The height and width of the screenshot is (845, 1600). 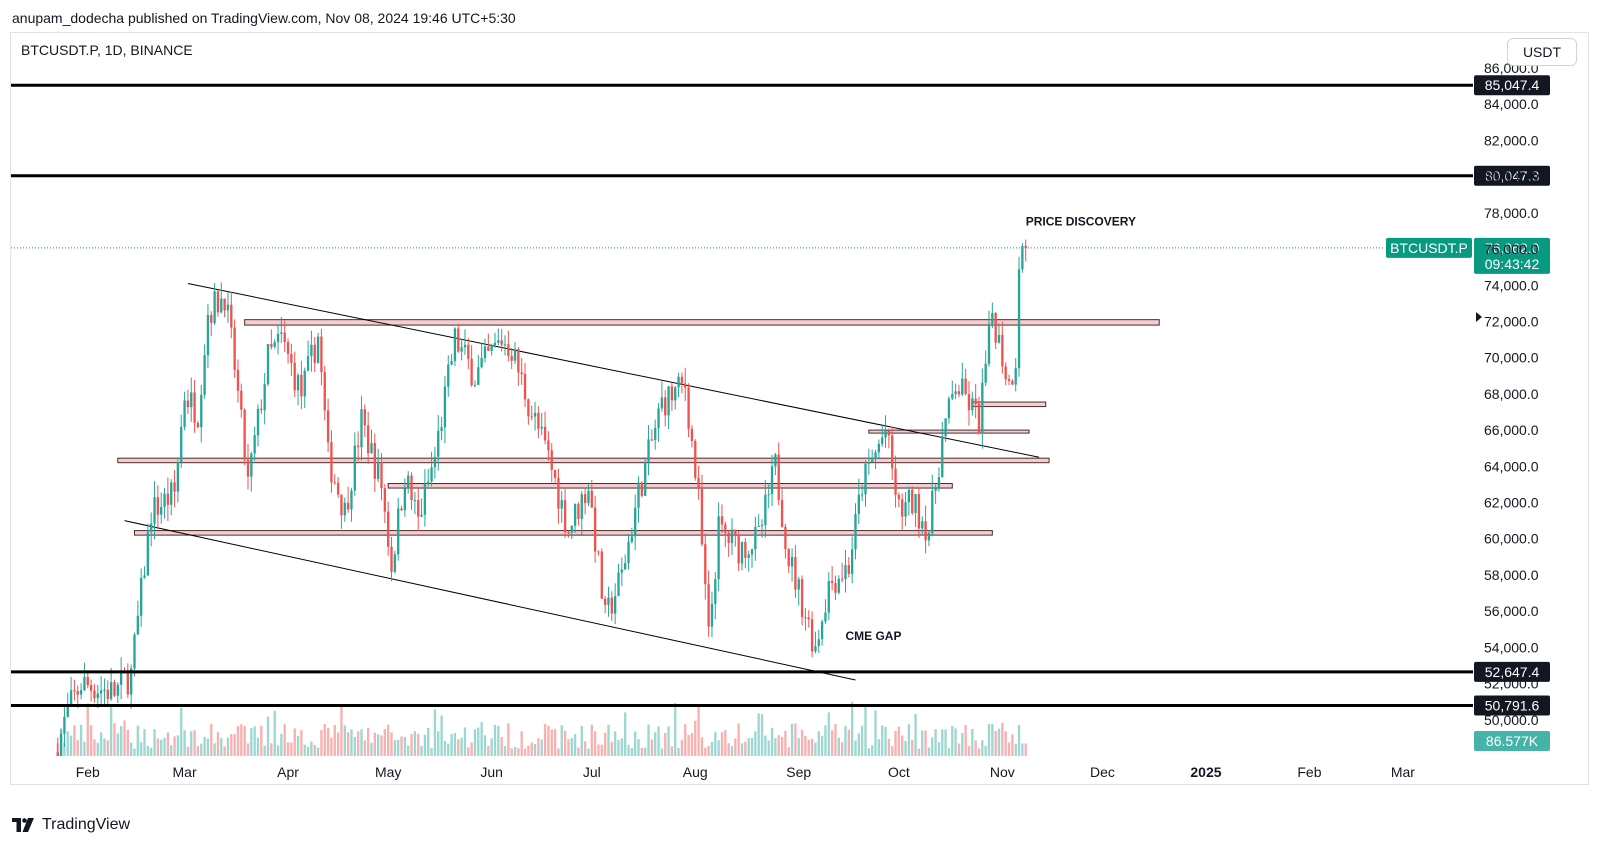 I want to click on level-badge, so click(x=1512, y=671).